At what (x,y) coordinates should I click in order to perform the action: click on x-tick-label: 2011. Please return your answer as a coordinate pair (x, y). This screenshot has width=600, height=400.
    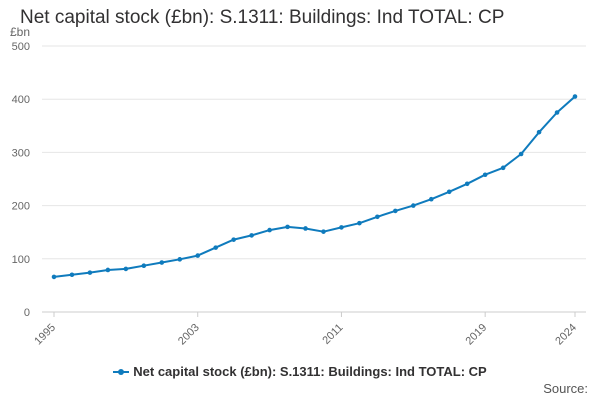
    Looking at the image, I should click on (332, 334).